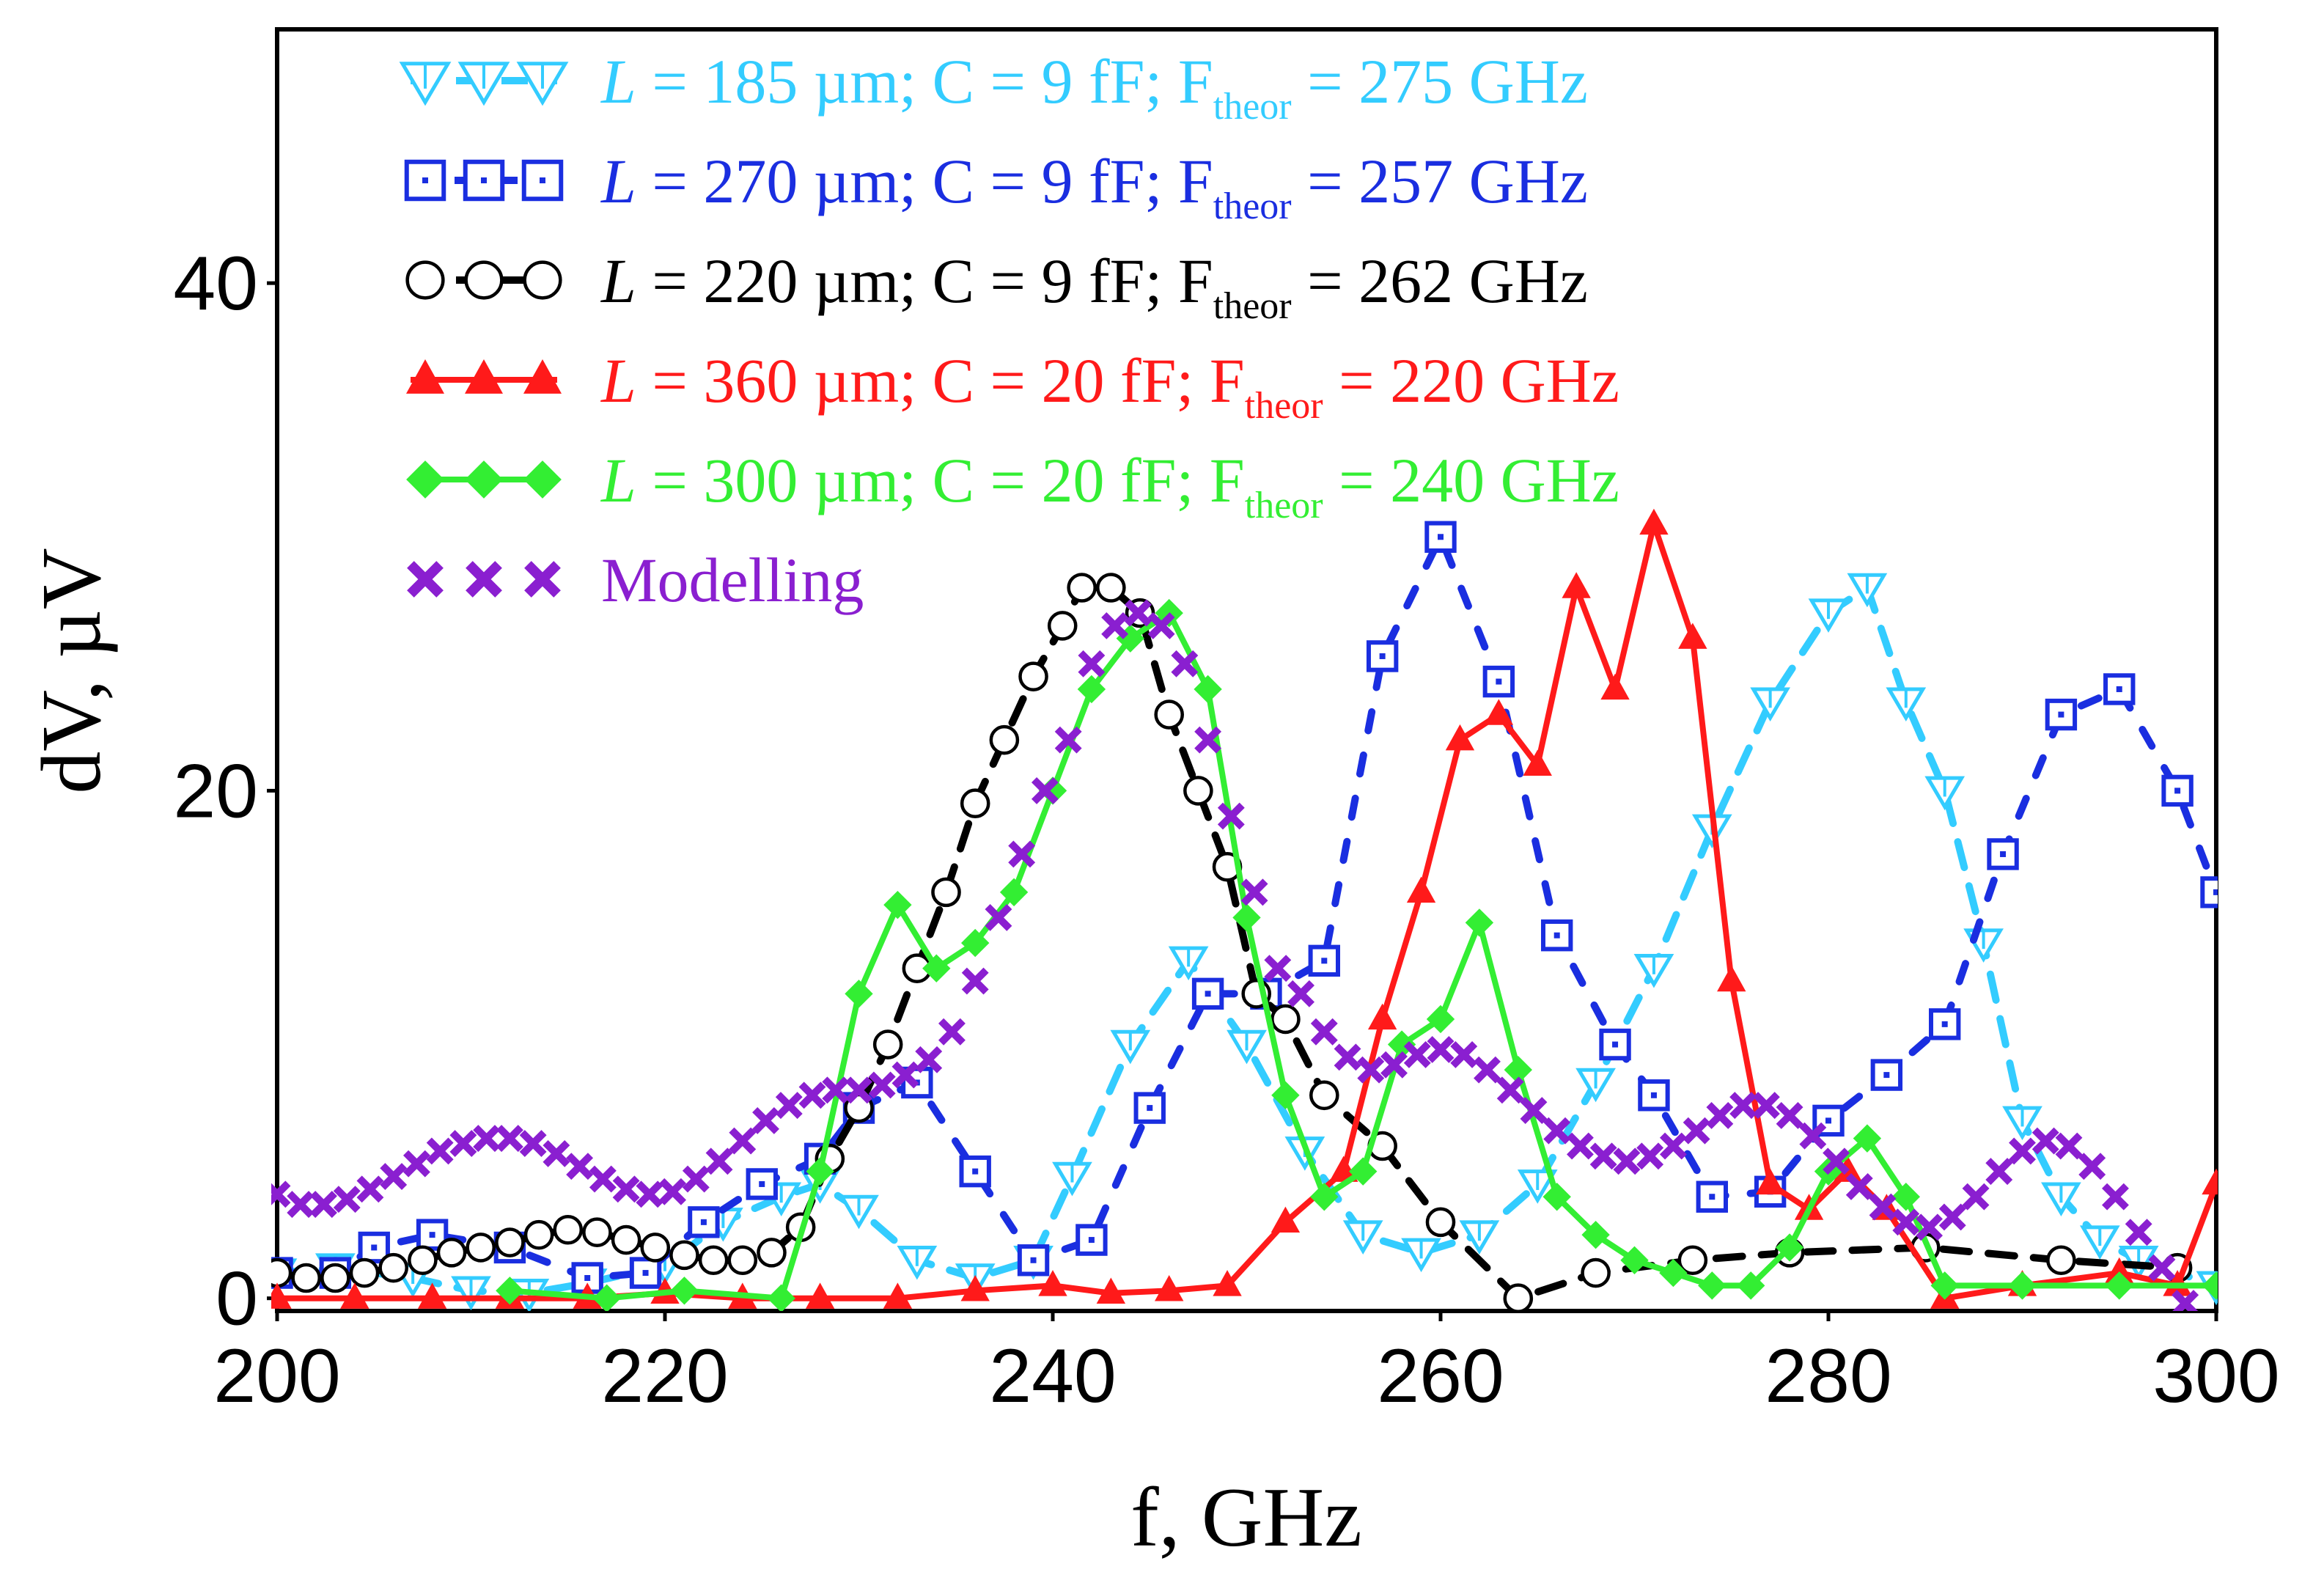  I want to click on legend-label-main: = 220 µm; C = 9 fF; F, so click(924, 281).